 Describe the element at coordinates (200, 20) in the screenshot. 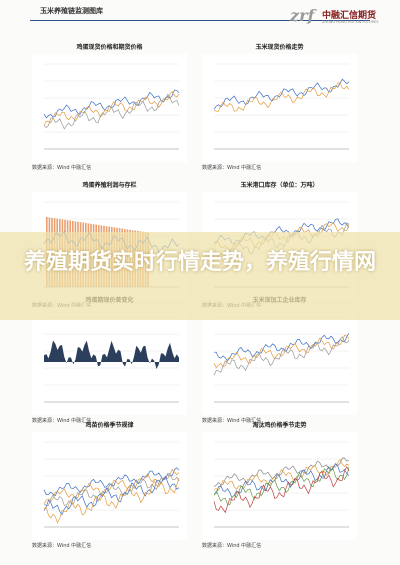

I see `header-rule` at that location.